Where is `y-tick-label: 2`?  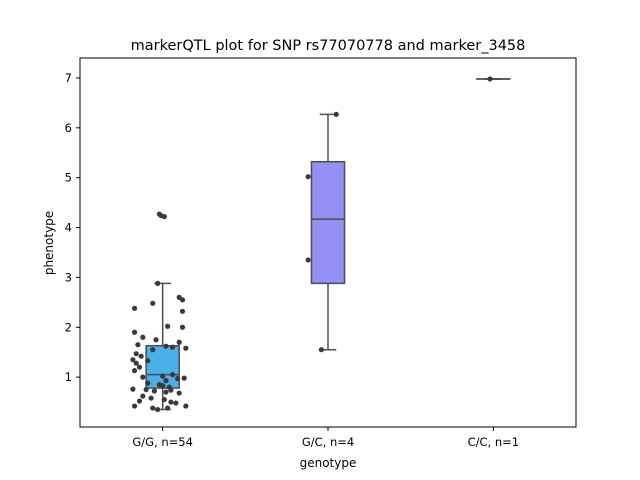 y-tick-label: 2 is located at coordinates (68, 327).